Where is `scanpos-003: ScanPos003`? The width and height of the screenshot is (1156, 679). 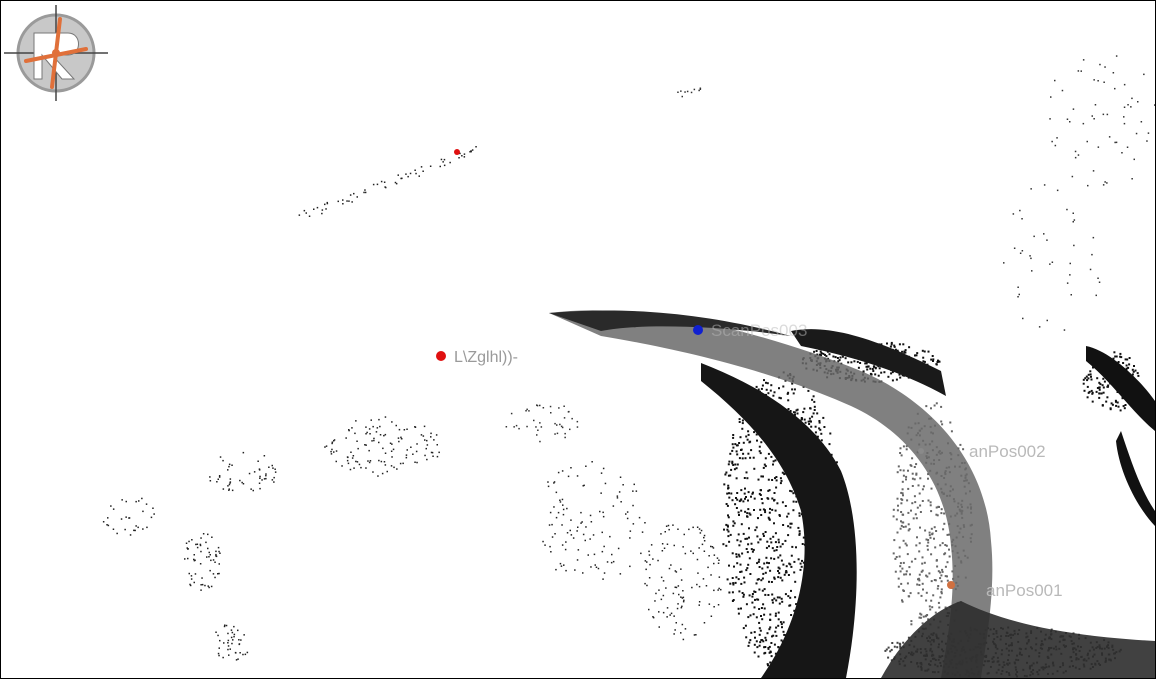 scanpos-003: ScanPos003 is located at coordinates (750, 330).